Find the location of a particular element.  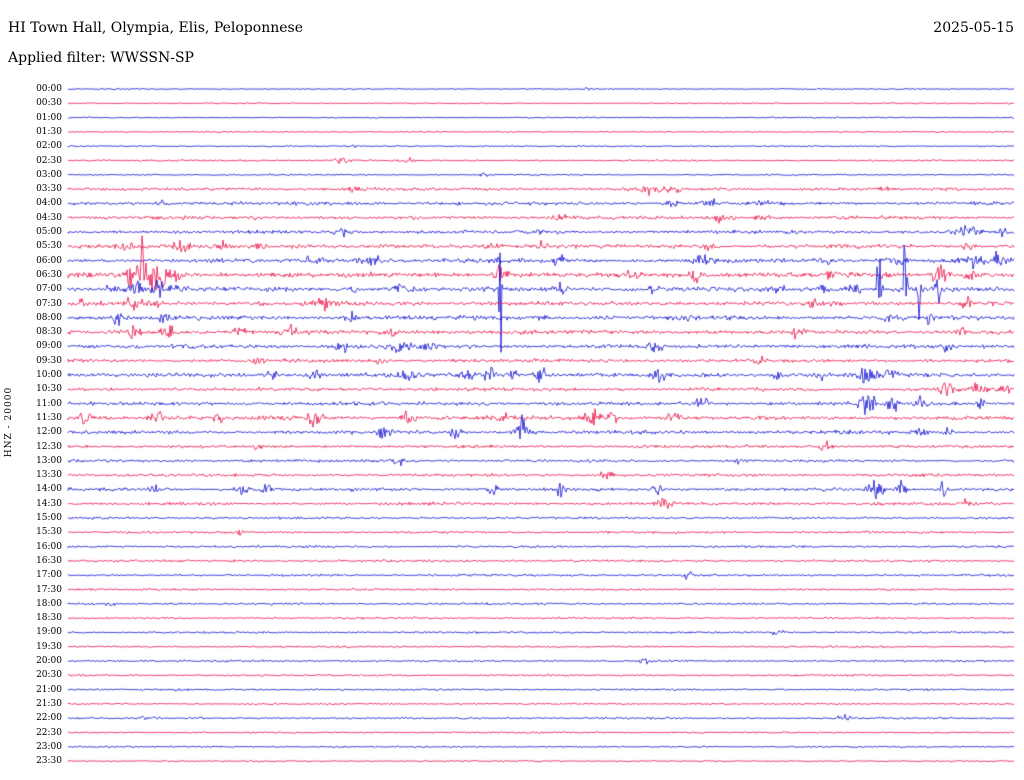

time-label: 04:30 is located at coordinates (49, 217).